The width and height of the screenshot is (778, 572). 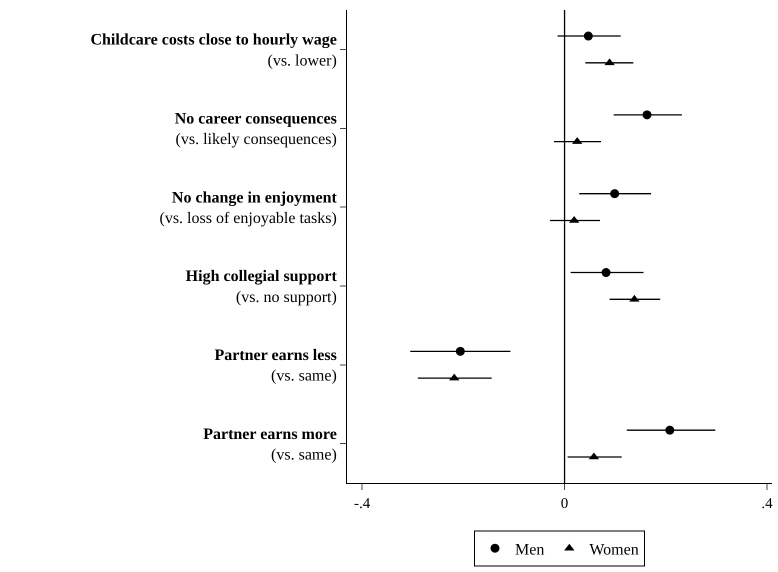 I want to click on y-tick-label: No change in enjoyment (vs. loss of enjoyable tasks), so click(x=248, y=208).